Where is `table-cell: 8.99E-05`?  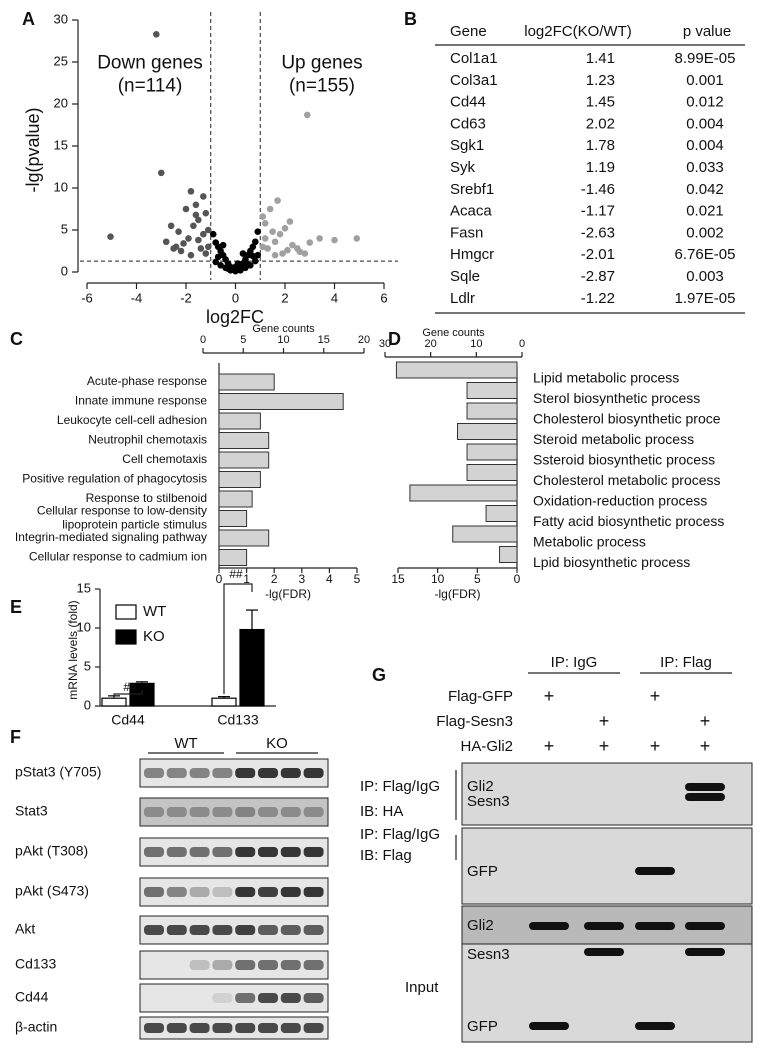
table-cell: 8.99E-05 is located at coordinates (705, 58).